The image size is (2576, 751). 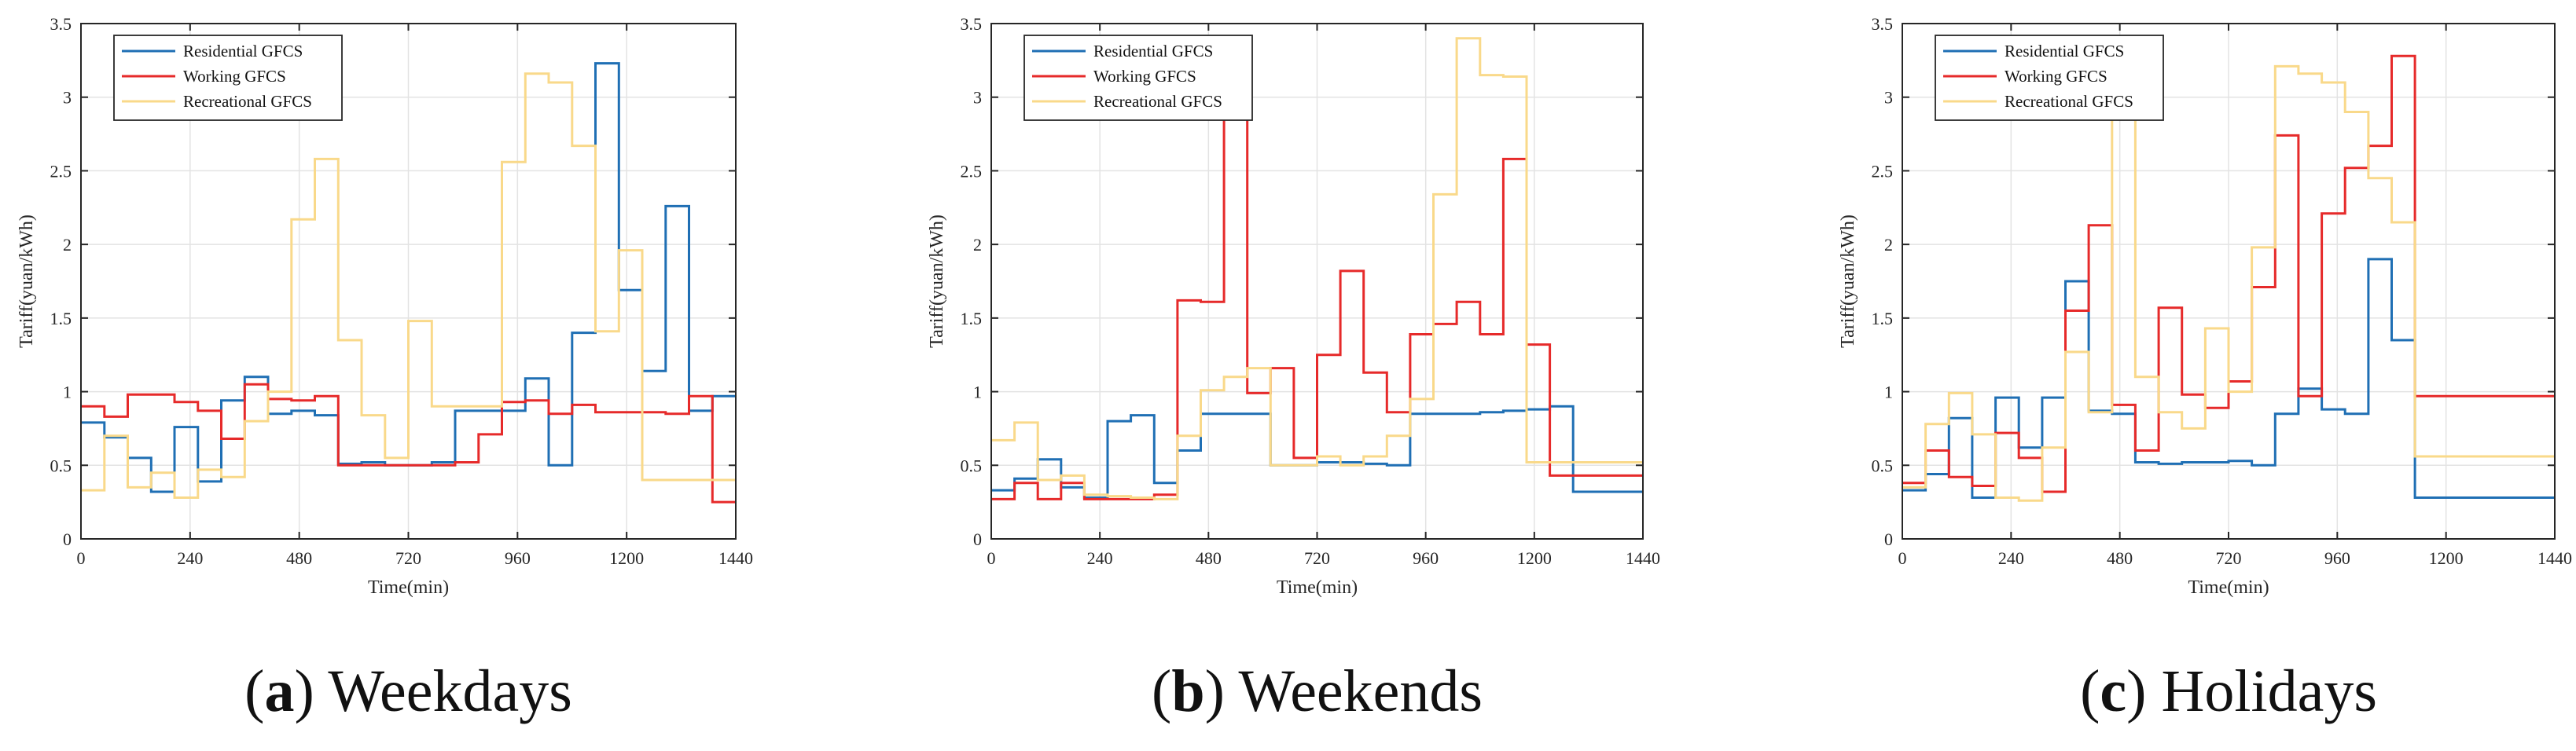 I want to click on caption-title: ) Holidays, so click(x=2251, y=691).